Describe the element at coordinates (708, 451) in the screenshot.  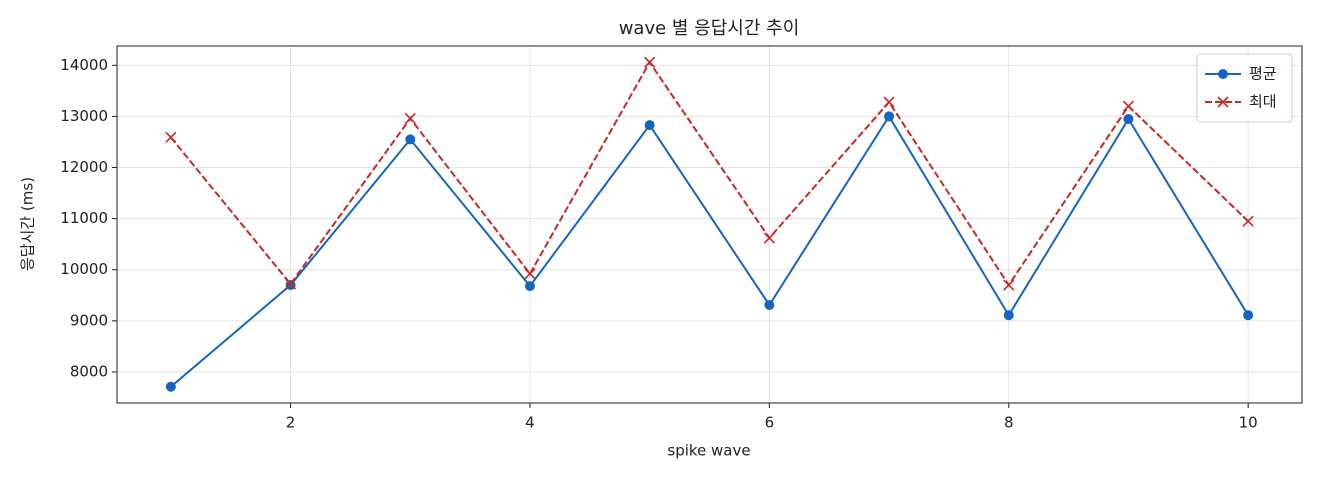
I see `x-axis-label: spike wave` at that location.